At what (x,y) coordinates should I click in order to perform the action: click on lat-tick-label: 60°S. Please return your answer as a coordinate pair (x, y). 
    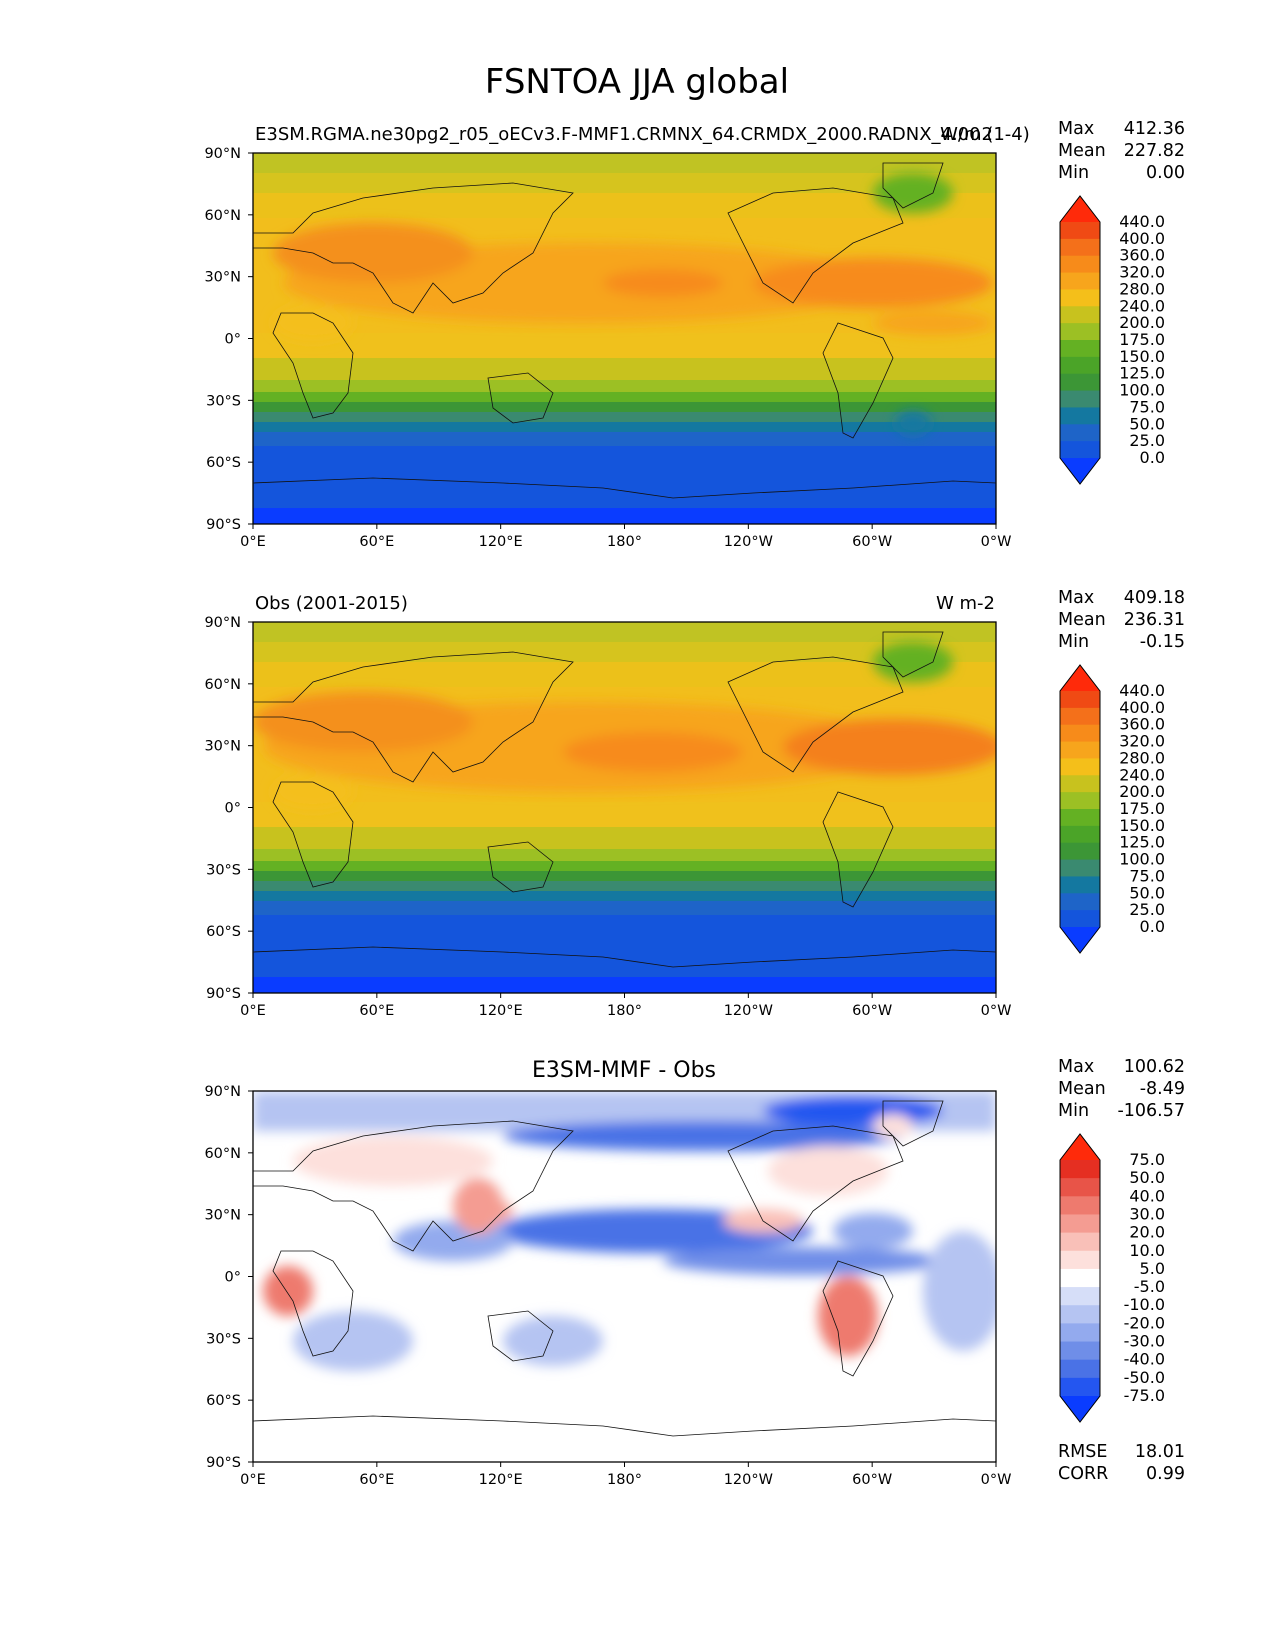
    Looking at the image, I should click on (223, 932).